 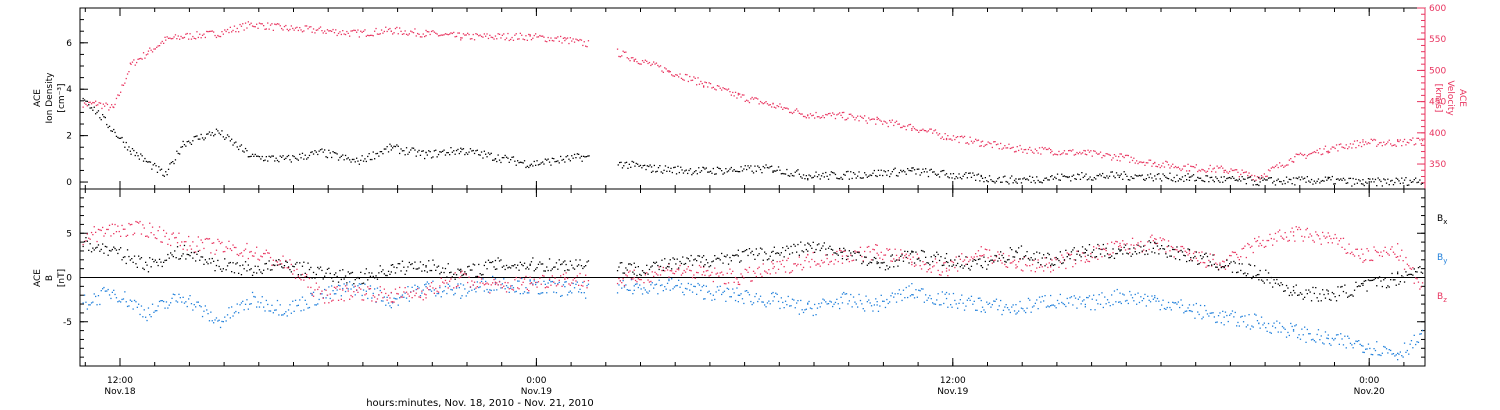 I want to click on top-left-tick-label: 2, so click(x=69, y=137).